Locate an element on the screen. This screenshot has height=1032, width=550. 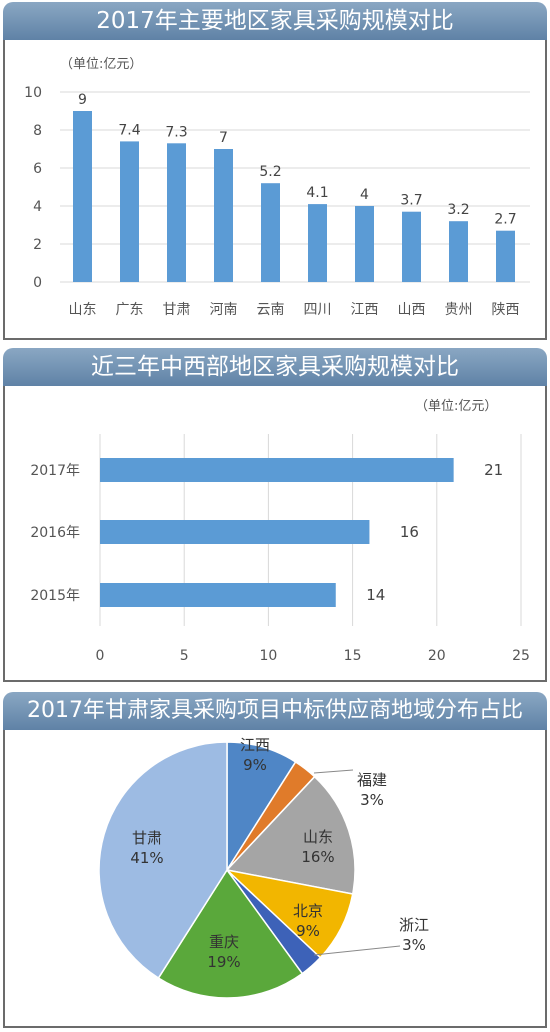
y-tick-label: 6 is located at coordinates (37, 169).